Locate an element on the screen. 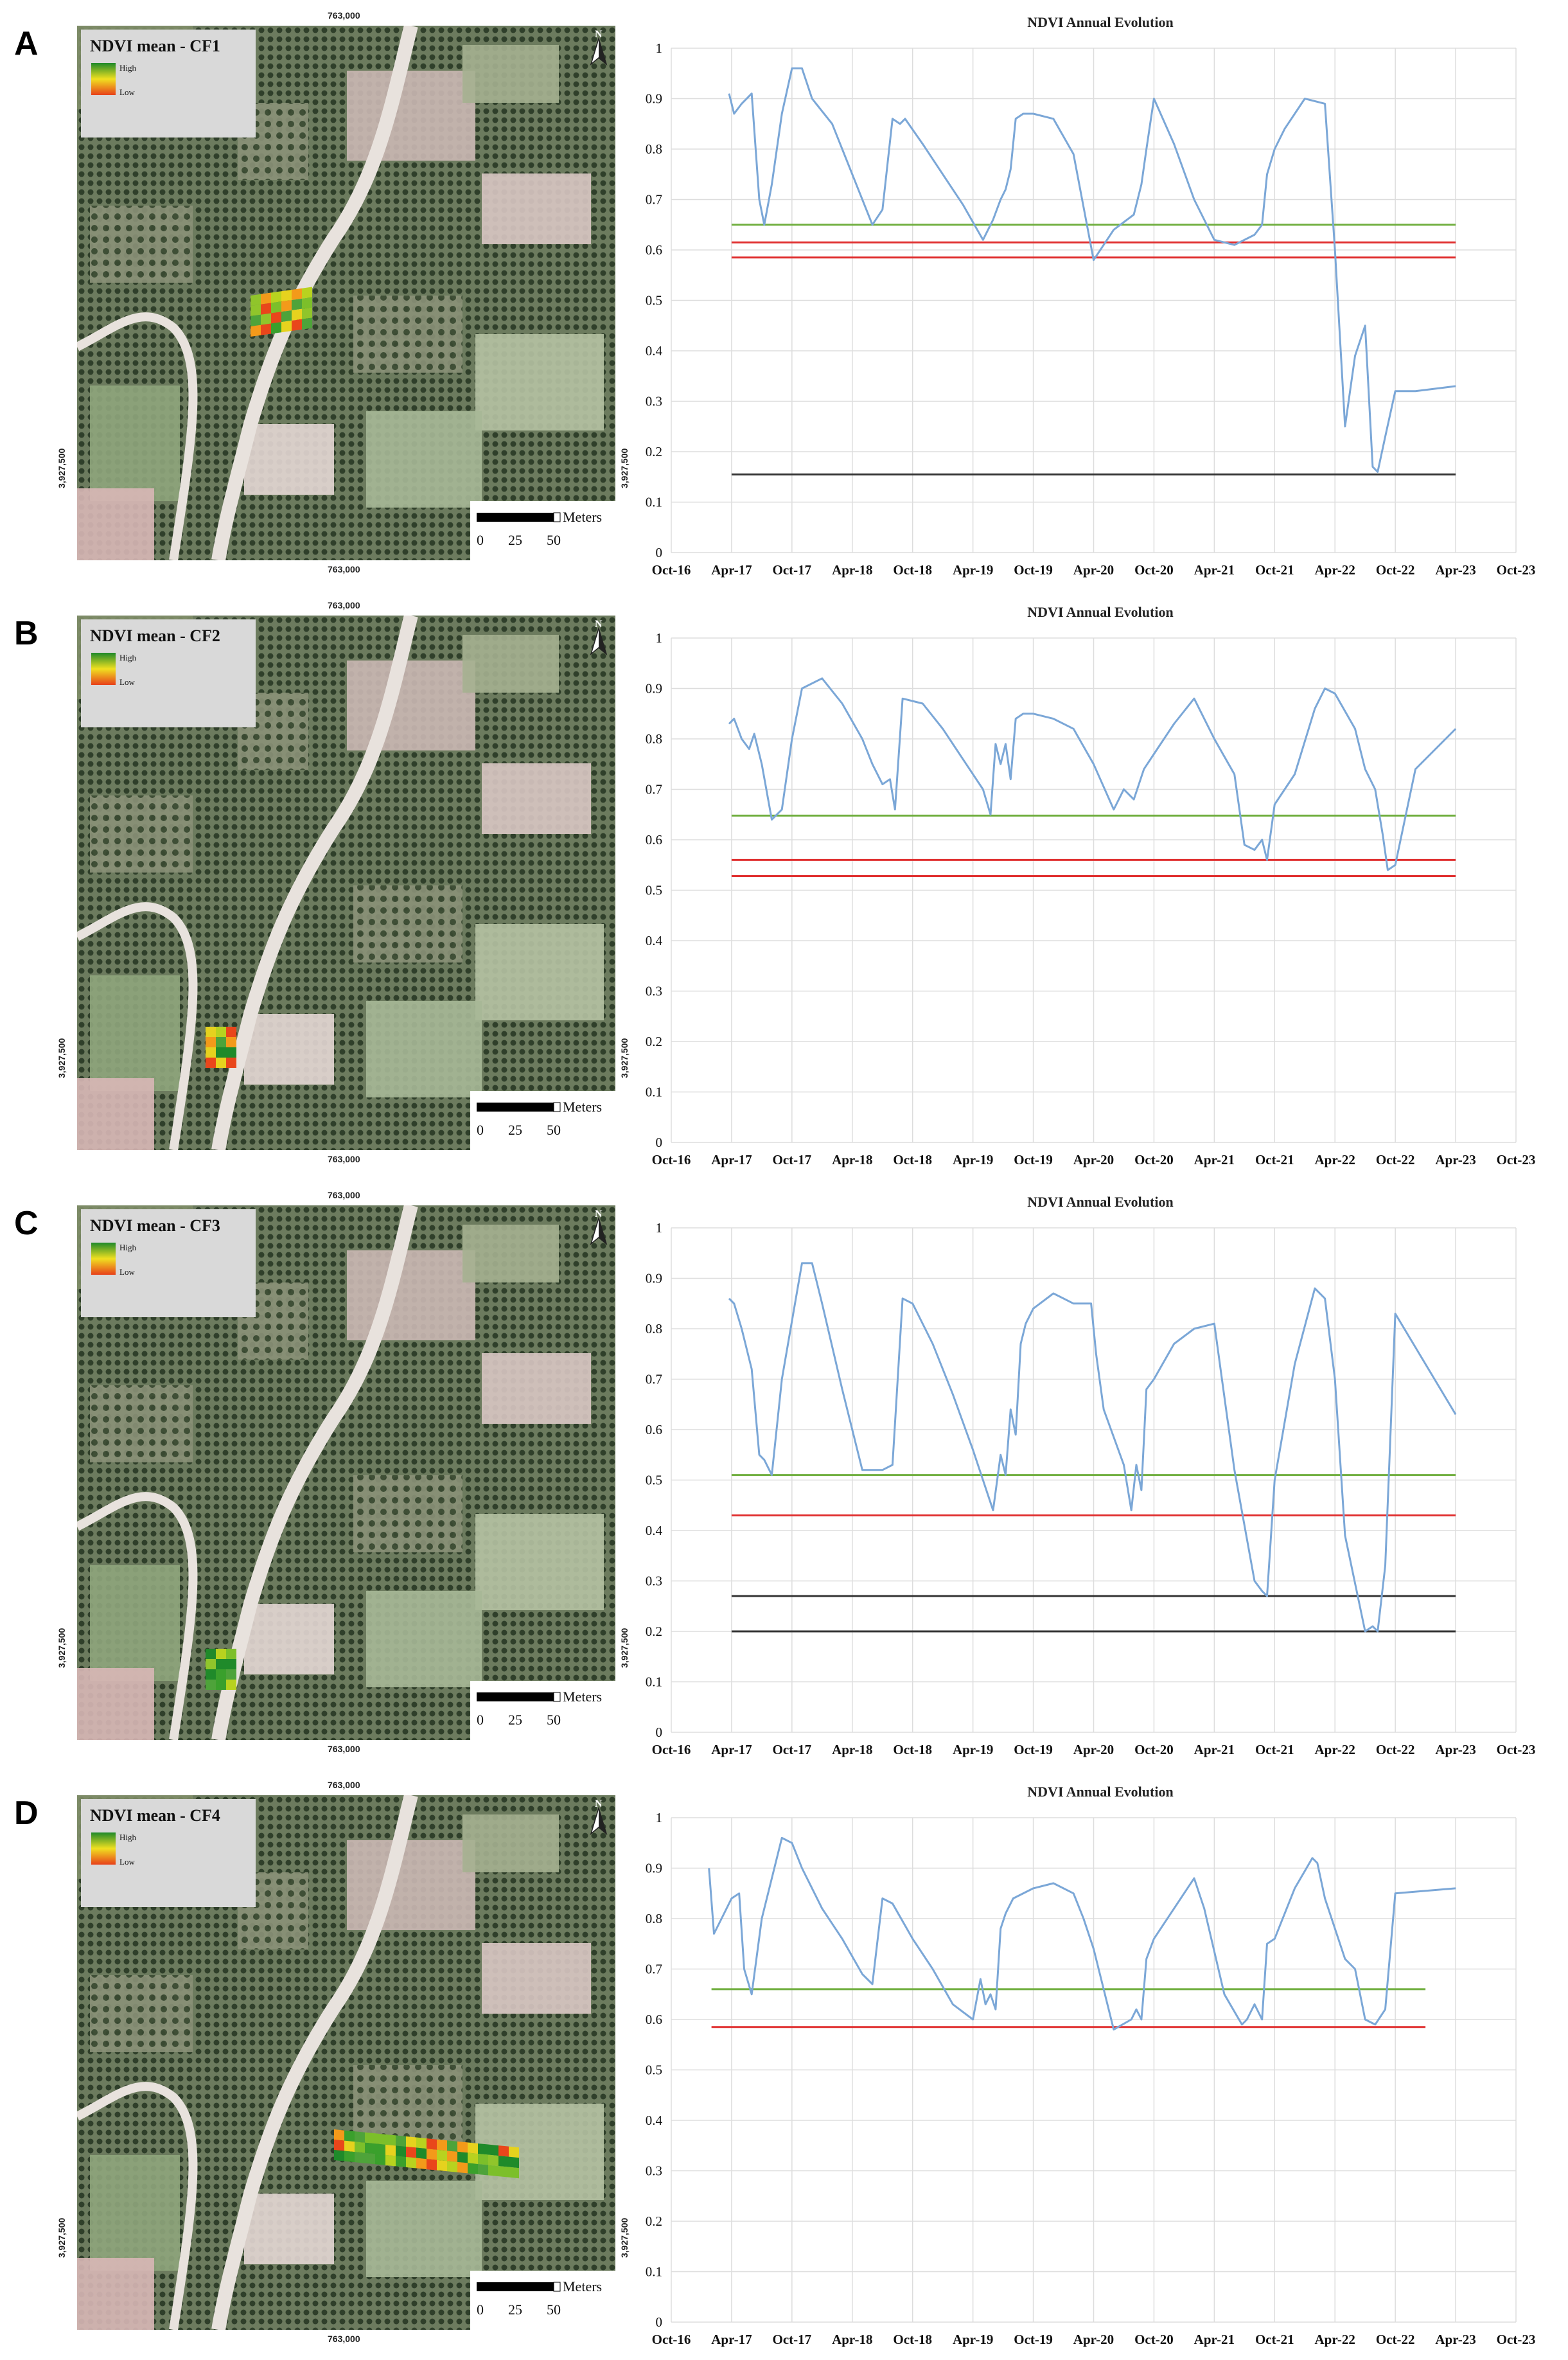 This screenshot has height=2360, width=1568. legend-gradient is located at coordinates (103, 79).